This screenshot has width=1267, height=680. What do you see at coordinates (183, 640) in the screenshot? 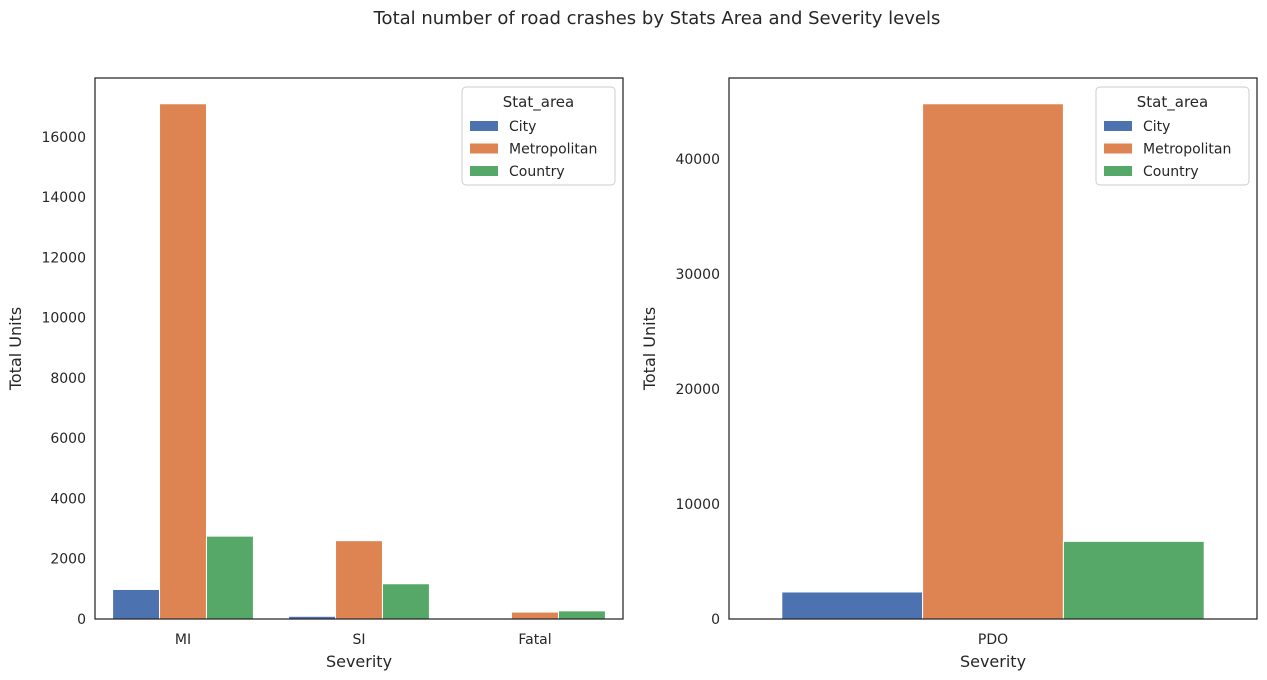
I see `x-tick-label: MI` at bounding box center [183, 640].